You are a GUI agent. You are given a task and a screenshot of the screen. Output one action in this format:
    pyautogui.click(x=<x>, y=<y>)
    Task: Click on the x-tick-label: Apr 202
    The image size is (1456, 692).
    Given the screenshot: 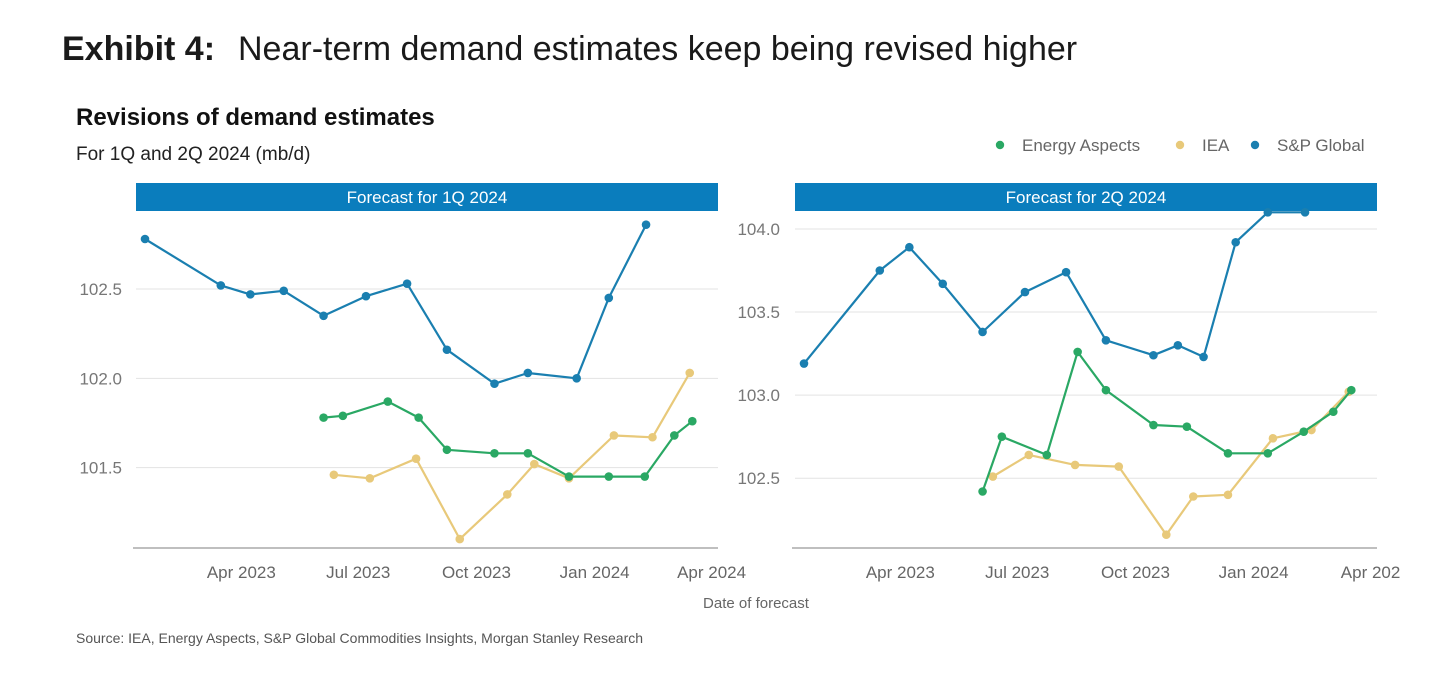 What is the action you would take?
    pyautogui.click(x=1371, y=572)
    